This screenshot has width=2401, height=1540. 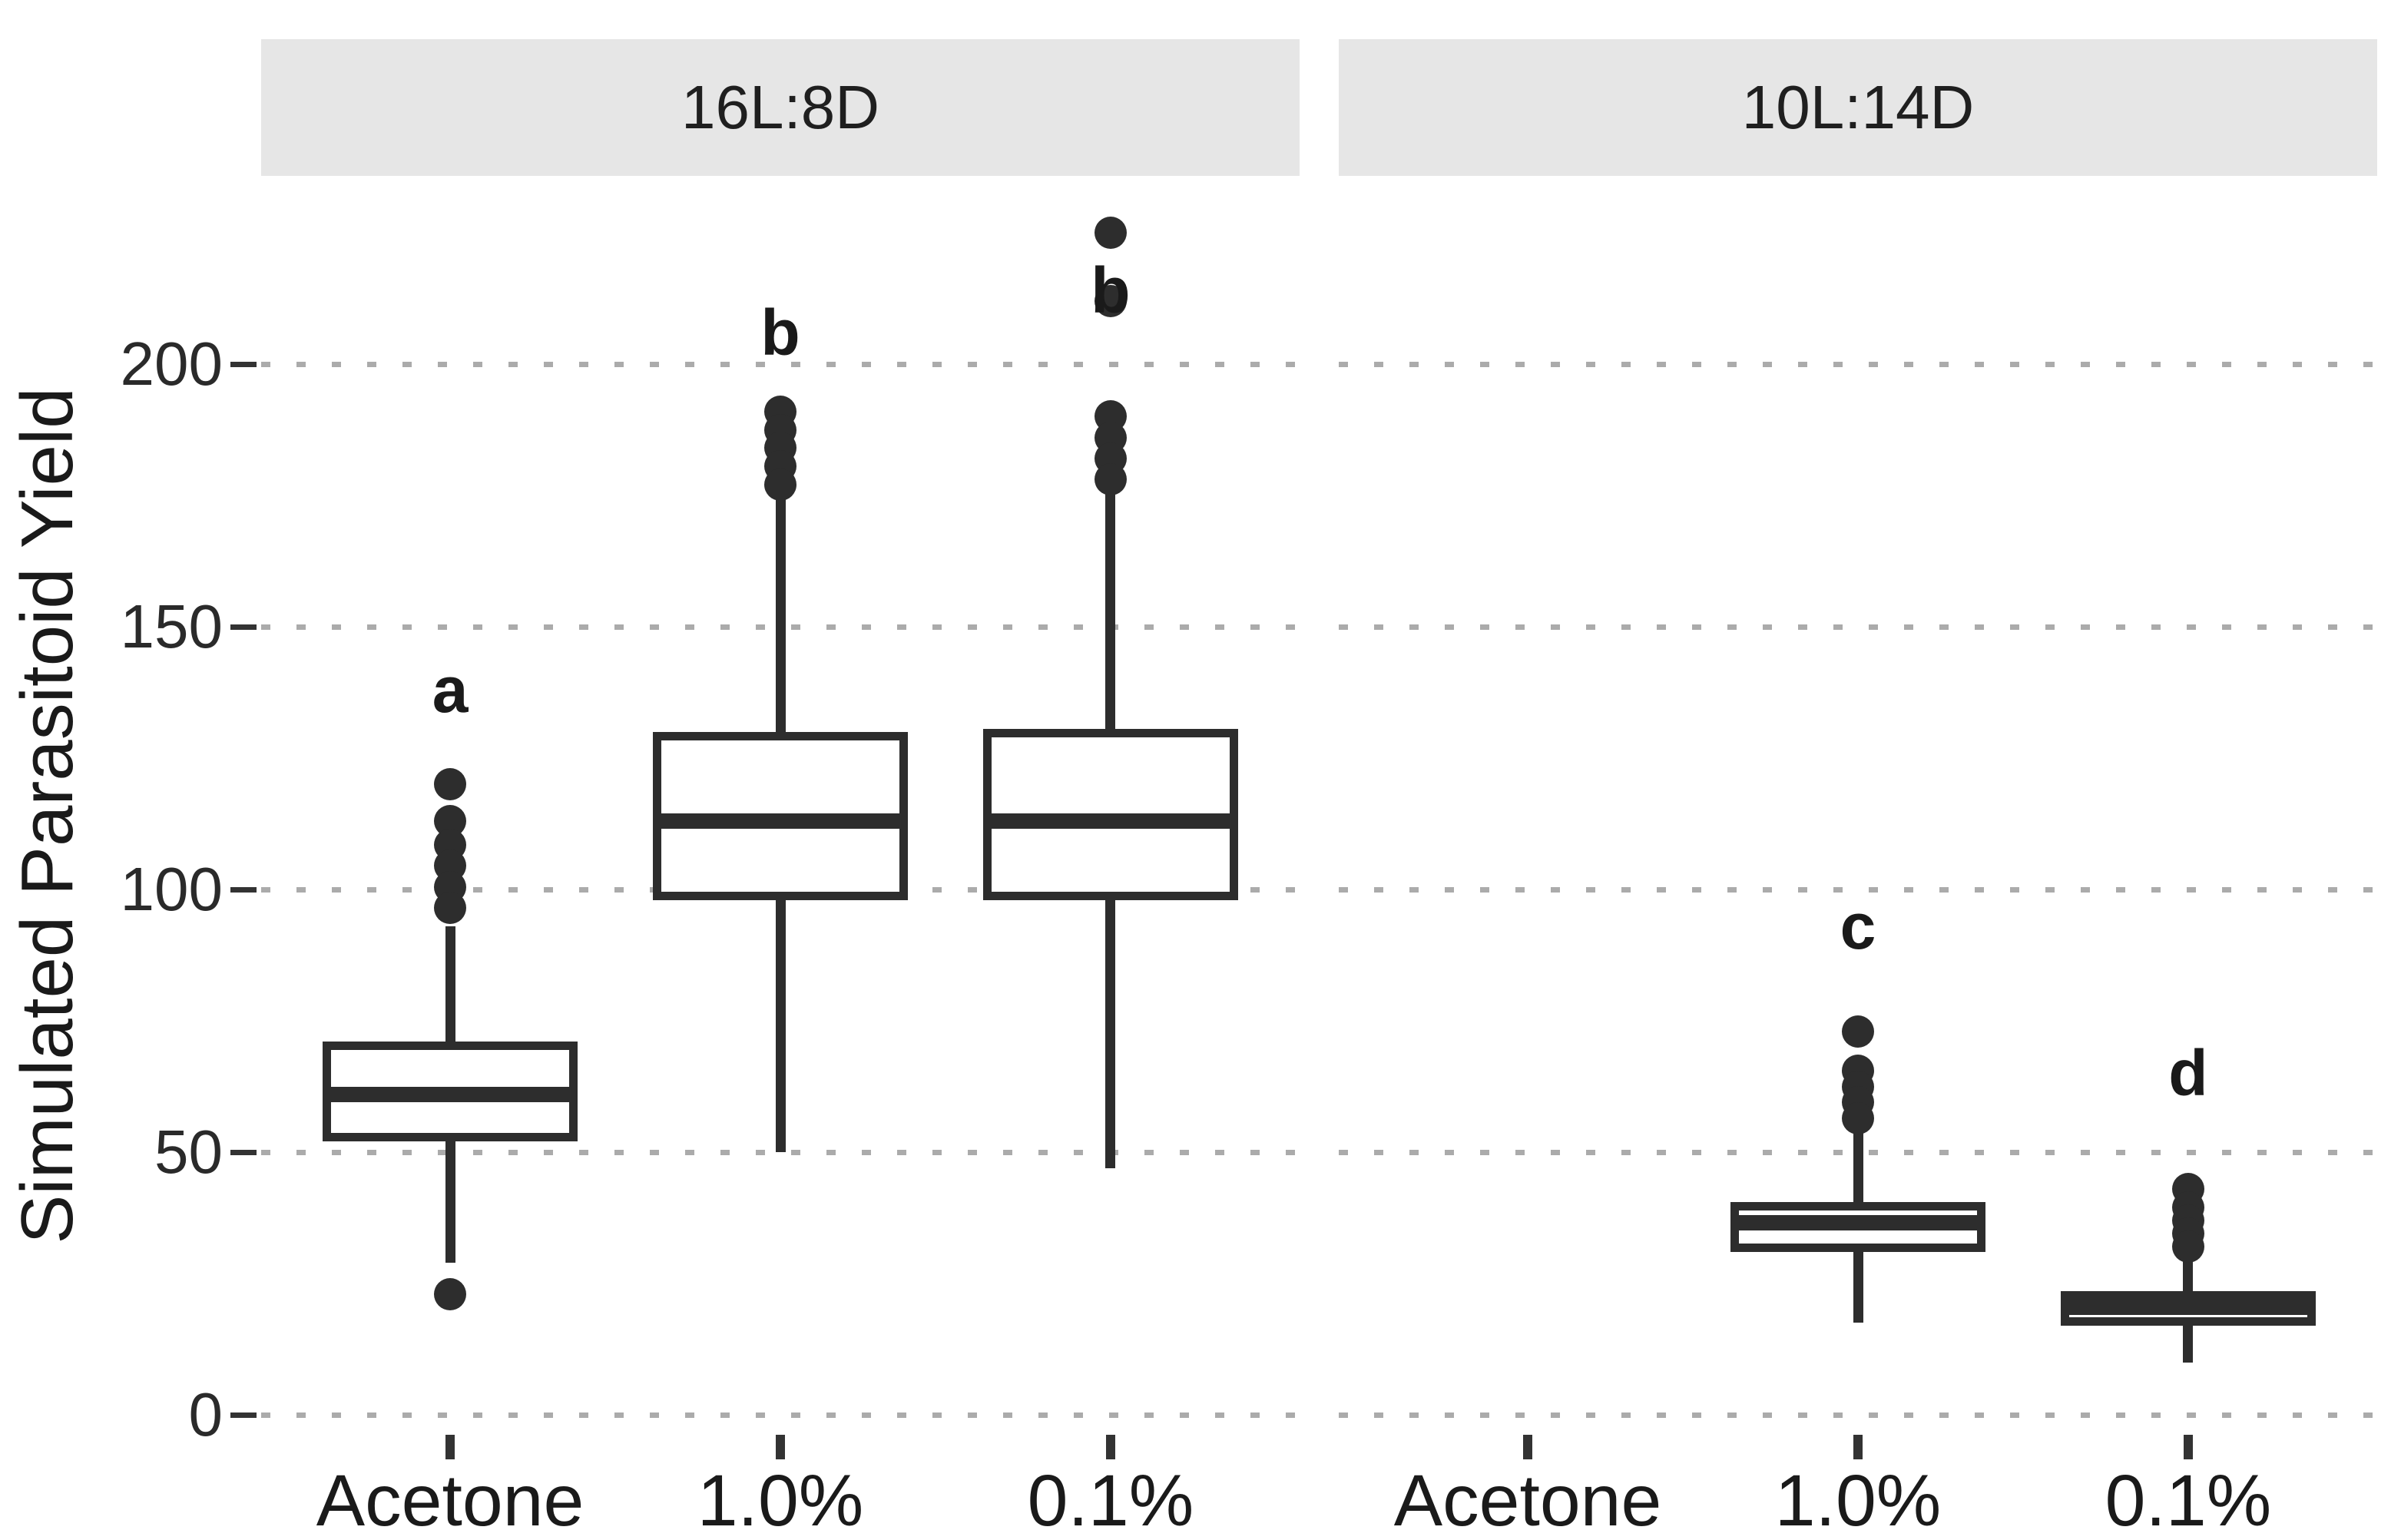 What do you see at coordinates (450, 690) in the screenshot?
I see `significance-letter: a` at bounding box center [450, 690].